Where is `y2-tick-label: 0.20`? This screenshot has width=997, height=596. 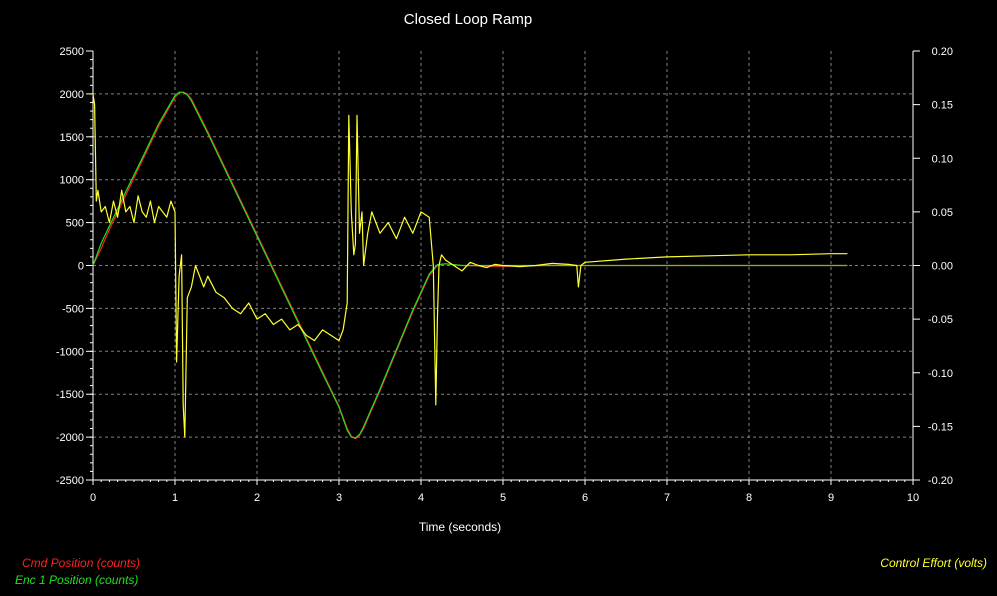 y2-tick-label: 0.20 is located at coordinates (942, 52).